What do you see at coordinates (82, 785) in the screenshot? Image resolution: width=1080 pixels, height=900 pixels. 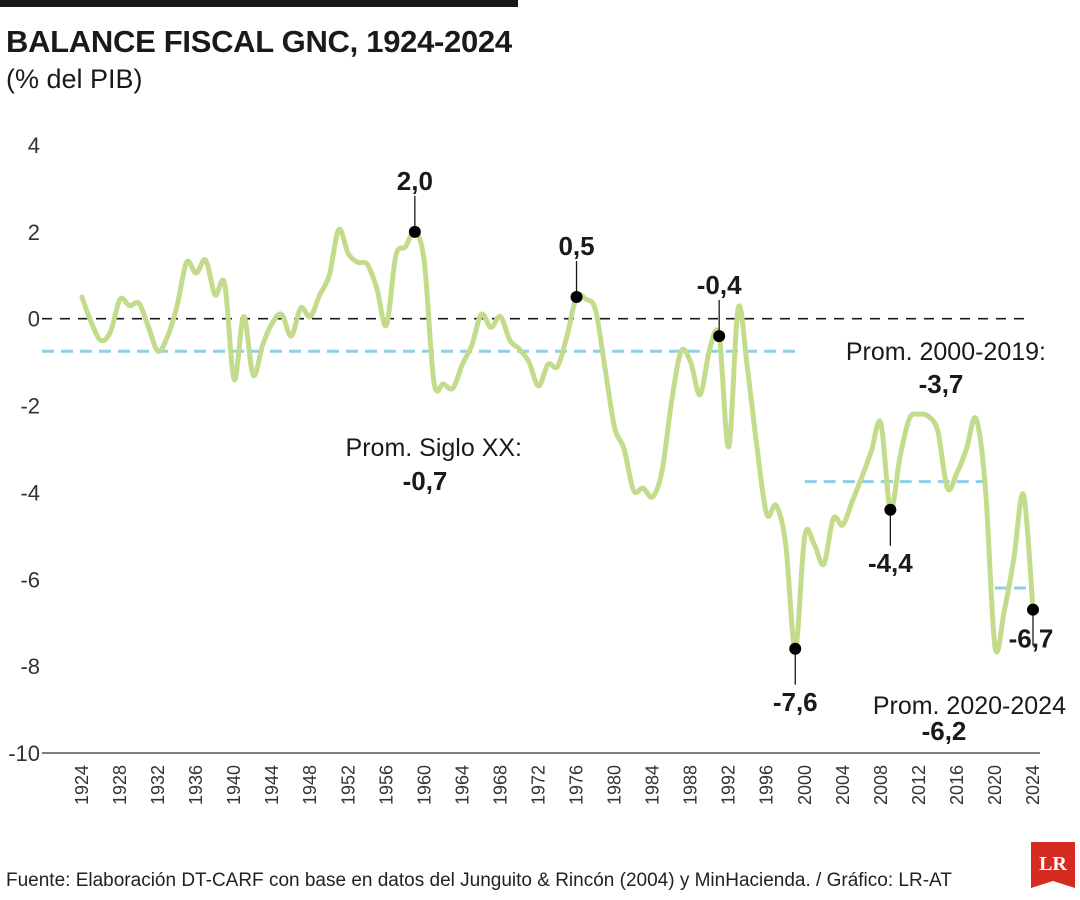 I see `x-tick-label: 1924` at bounding box center [82, 785].